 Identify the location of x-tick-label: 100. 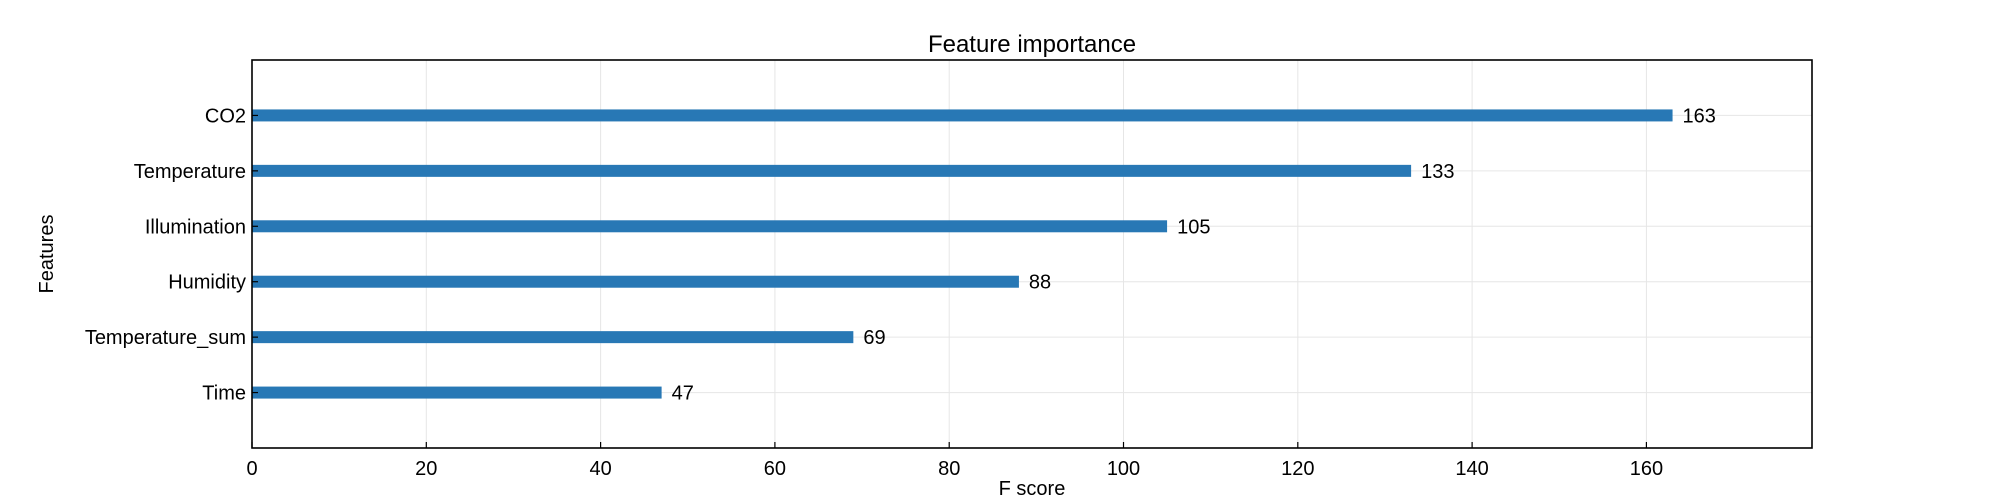
(1123, 469).